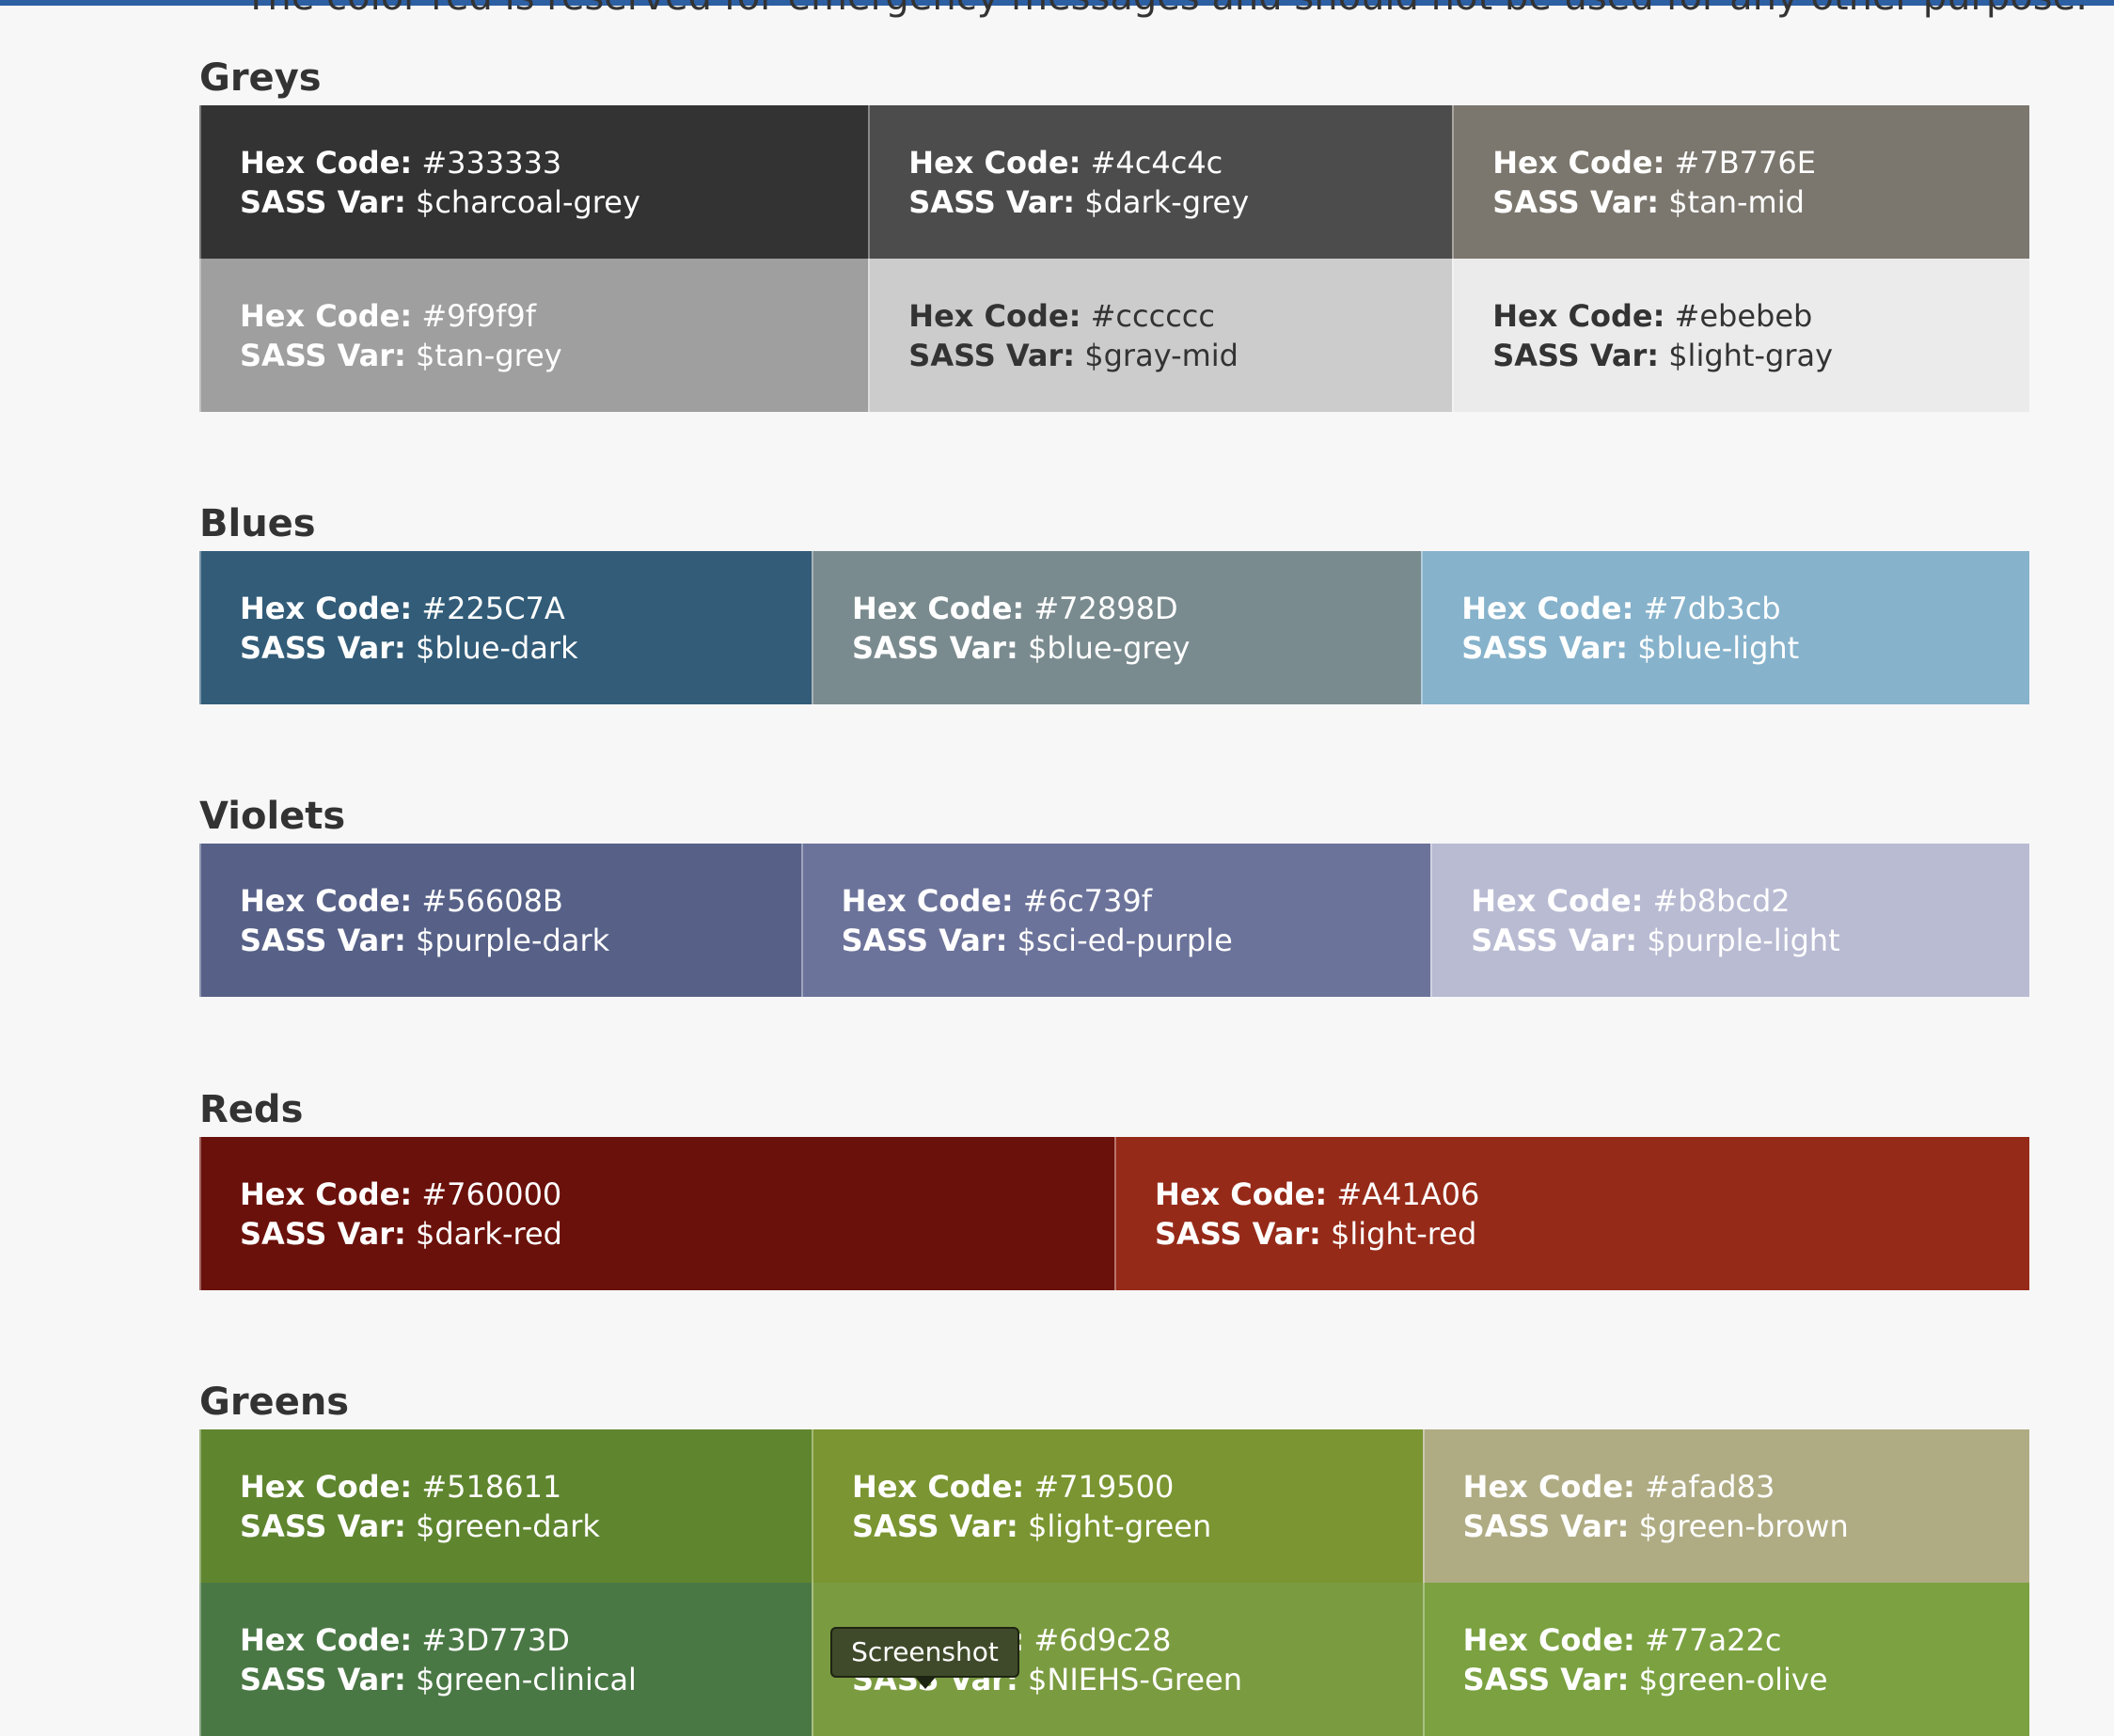  Describe the element at coordinates (1733, 1679) in the screenshot. I see `sass-value: $green-olive` at that location.